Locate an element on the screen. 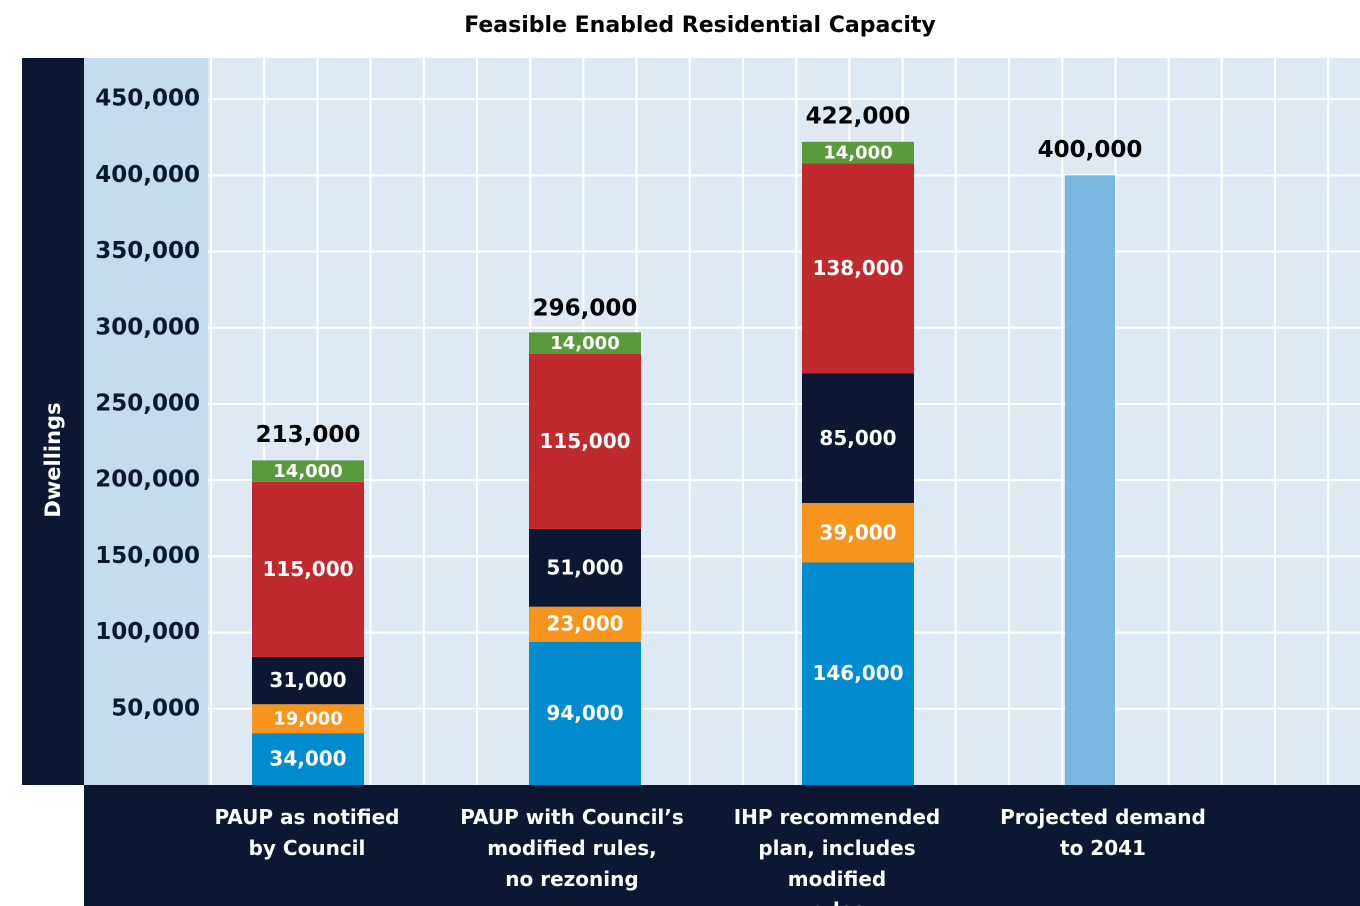  y-tick-label: 450,000 is located at coordinates (147, 99).